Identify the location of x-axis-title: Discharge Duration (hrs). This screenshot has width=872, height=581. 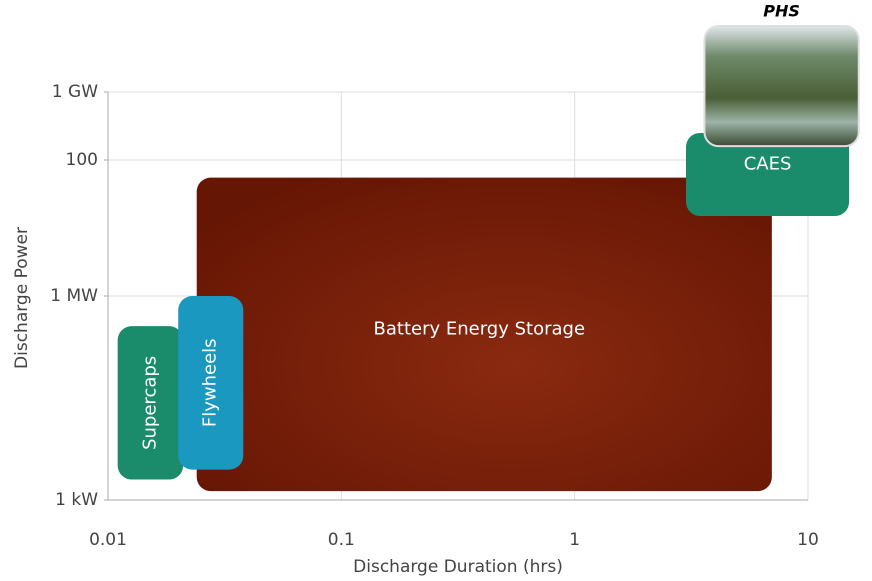
(458, 567).